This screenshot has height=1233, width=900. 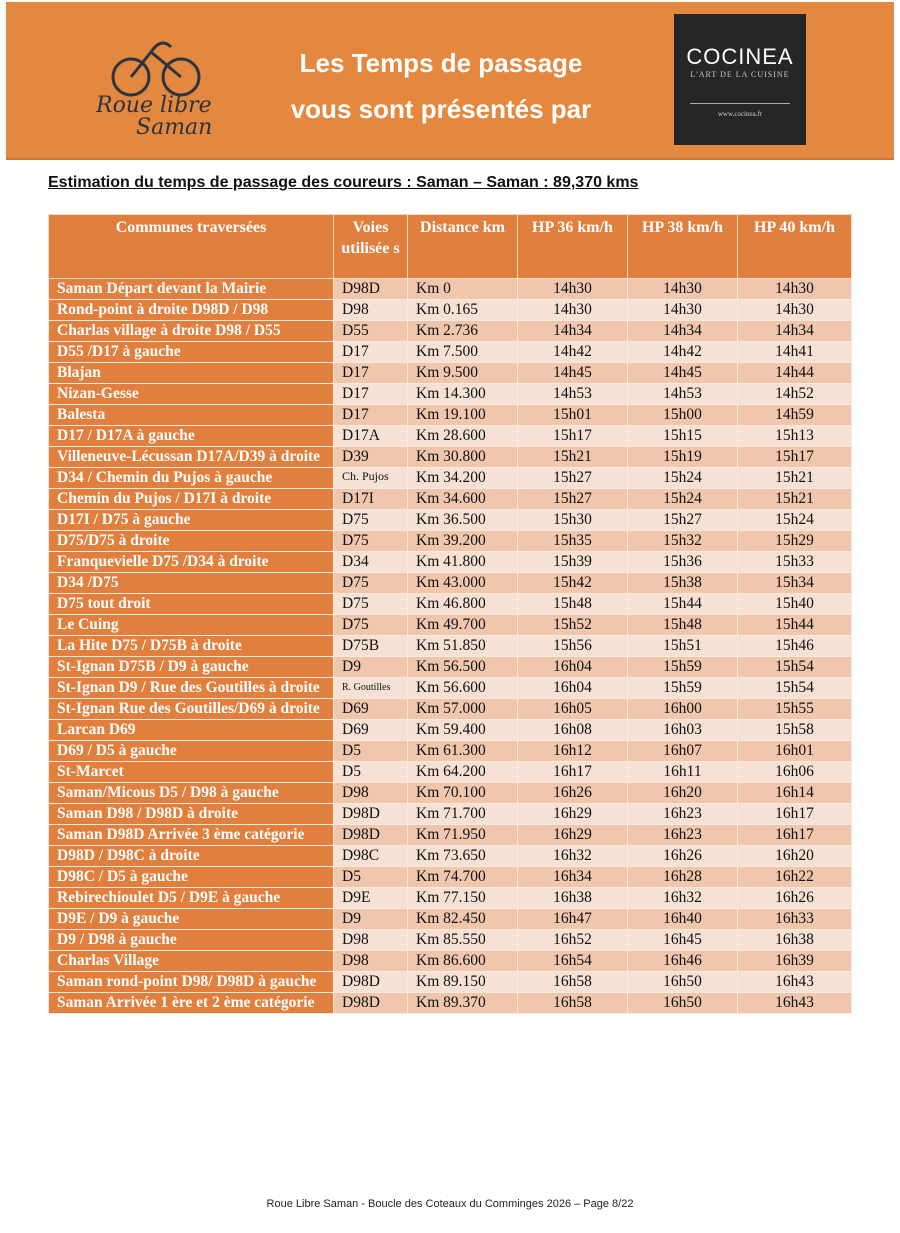 What do you see at coordinates (370, 604) in the screenshot?
I see `route-cell: D75` at bounding box center [370, 604].